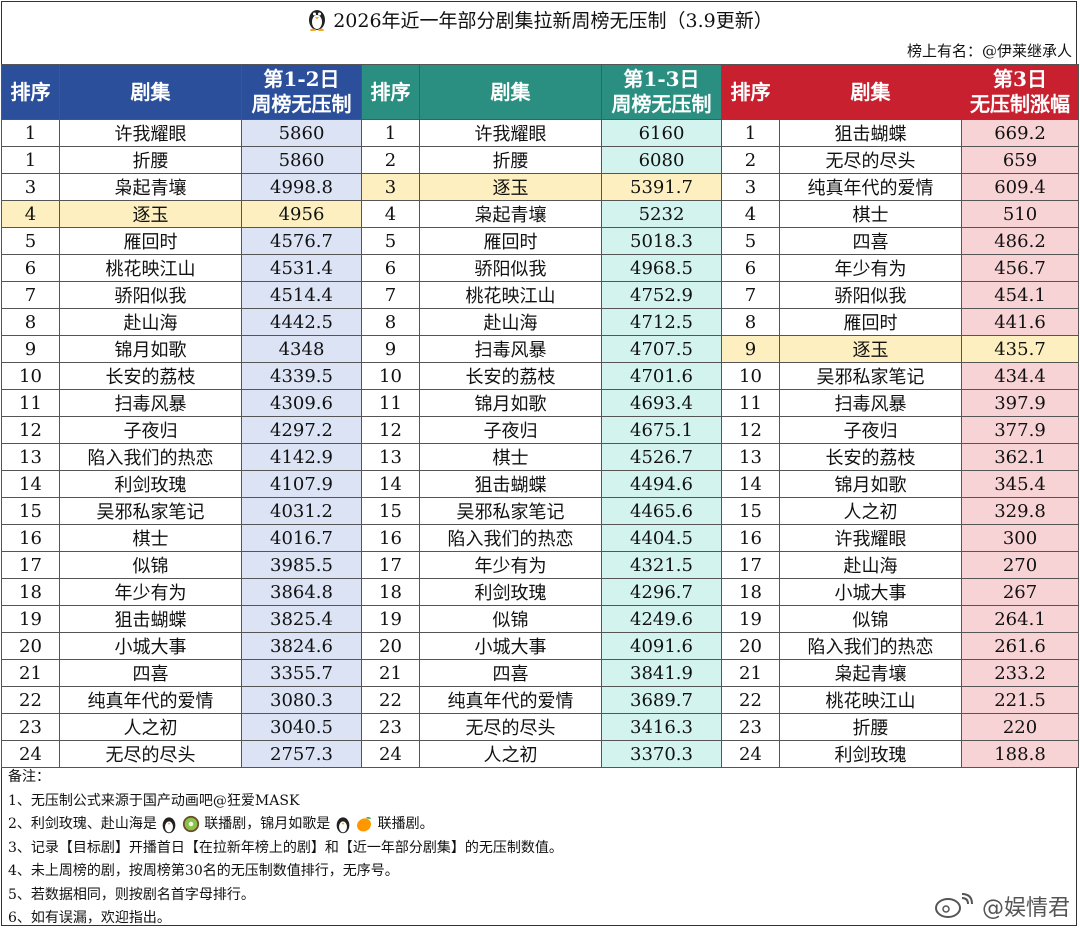  Describe the element at coordinates (870, 187) in the screenshot. I see `title-cell: 纯真年代的爱情` at that location.